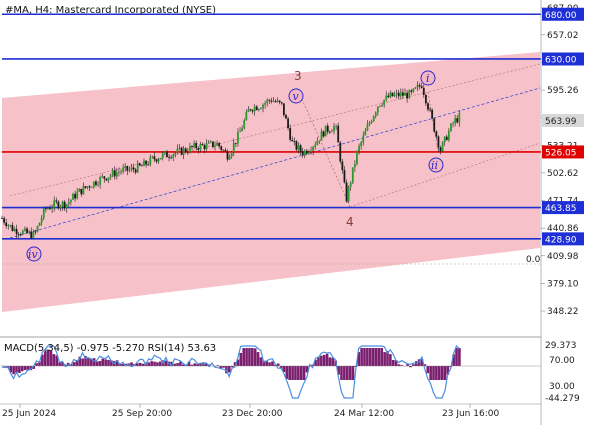  I want to click on svg-text: v, so click(296, 96).